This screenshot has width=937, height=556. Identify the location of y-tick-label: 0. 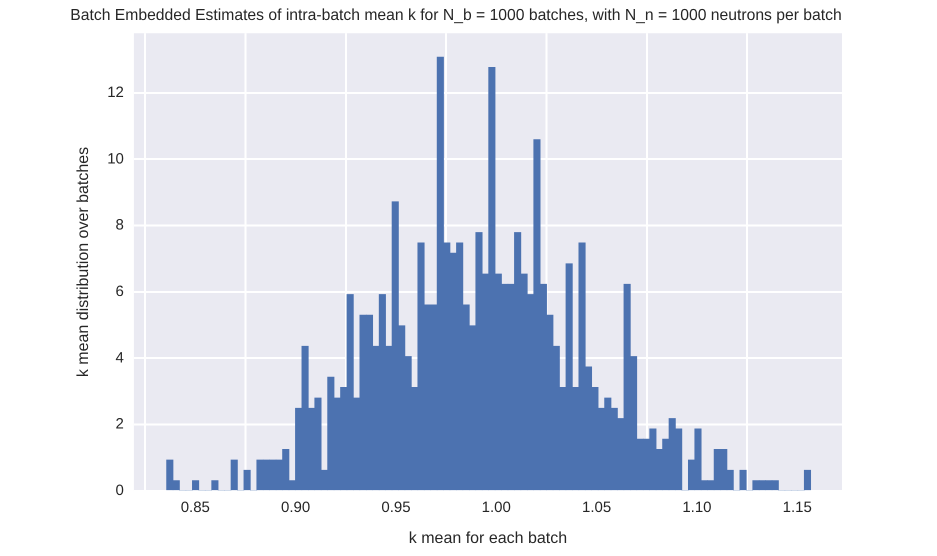
(120, 490).